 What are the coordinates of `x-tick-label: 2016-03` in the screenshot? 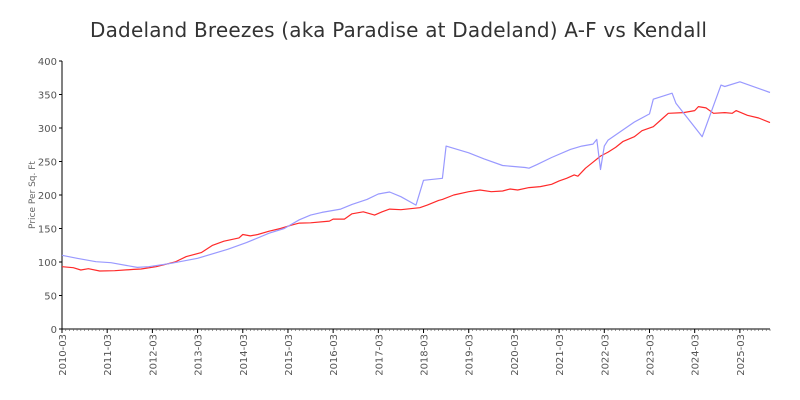 It's located at (334, 355).